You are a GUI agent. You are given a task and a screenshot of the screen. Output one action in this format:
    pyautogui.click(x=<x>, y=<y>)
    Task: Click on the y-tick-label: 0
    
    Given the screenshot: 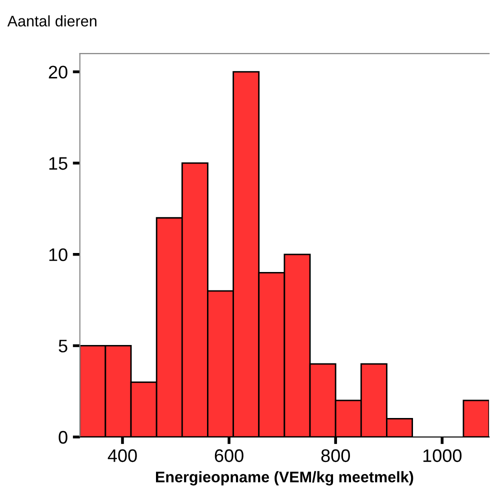 What is the action you would take?
    pyautogui.click(x=63, y=437)
    